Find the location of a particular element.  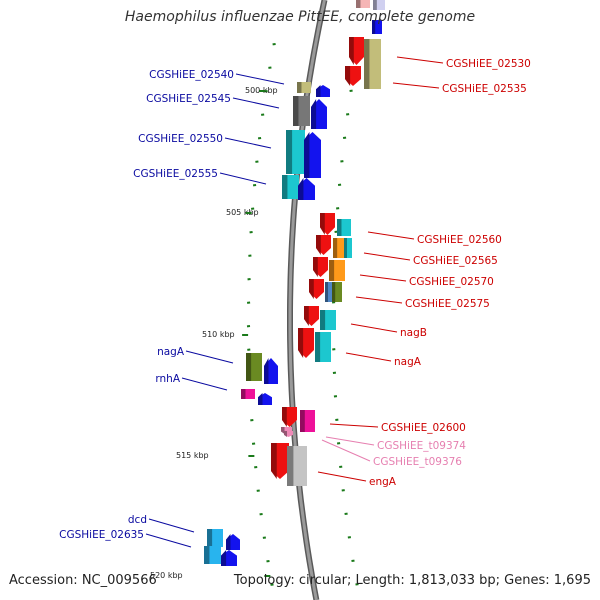

gene-label: CGSHiEE_02535 is located at coordinates (484, 89).